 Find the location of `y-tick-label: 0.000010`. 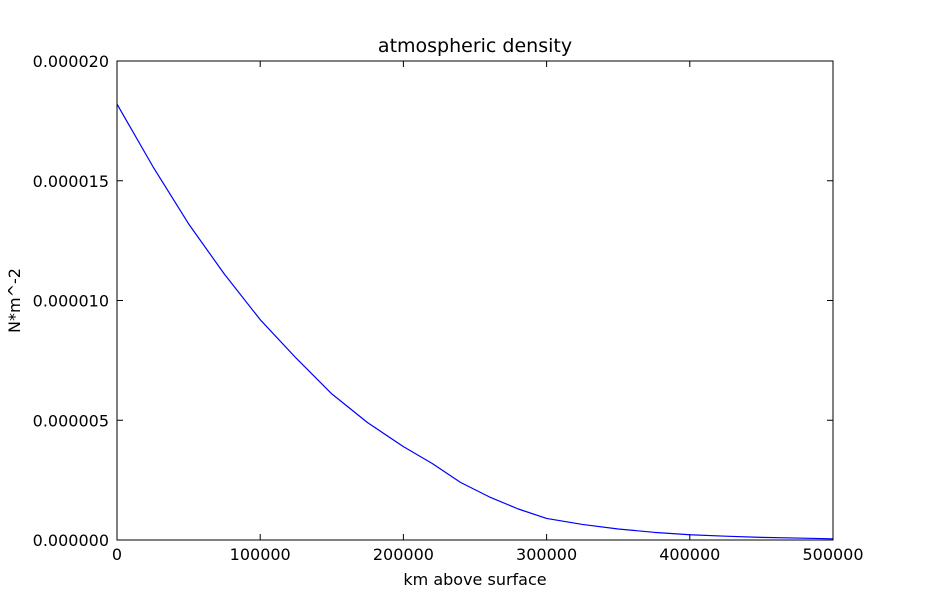

y-tick-label: 0.000010 is located at coordinates (71, 301).